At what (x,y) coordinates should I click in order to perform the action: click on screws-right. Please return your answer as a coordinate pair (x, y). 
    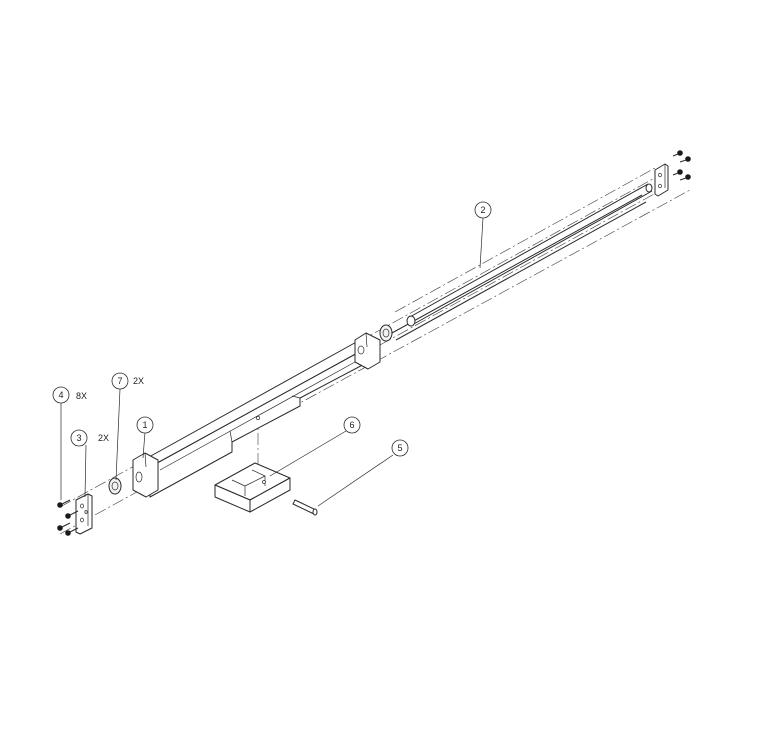
    Looking at the image, I should click on (681, 165).